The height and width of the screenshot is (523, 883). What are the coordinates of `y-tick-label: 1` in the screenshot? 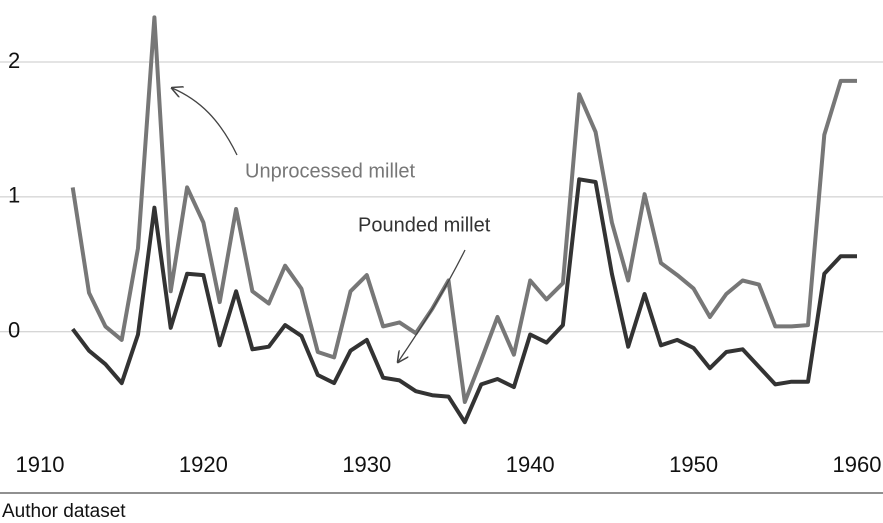 It's located at (14, 195).